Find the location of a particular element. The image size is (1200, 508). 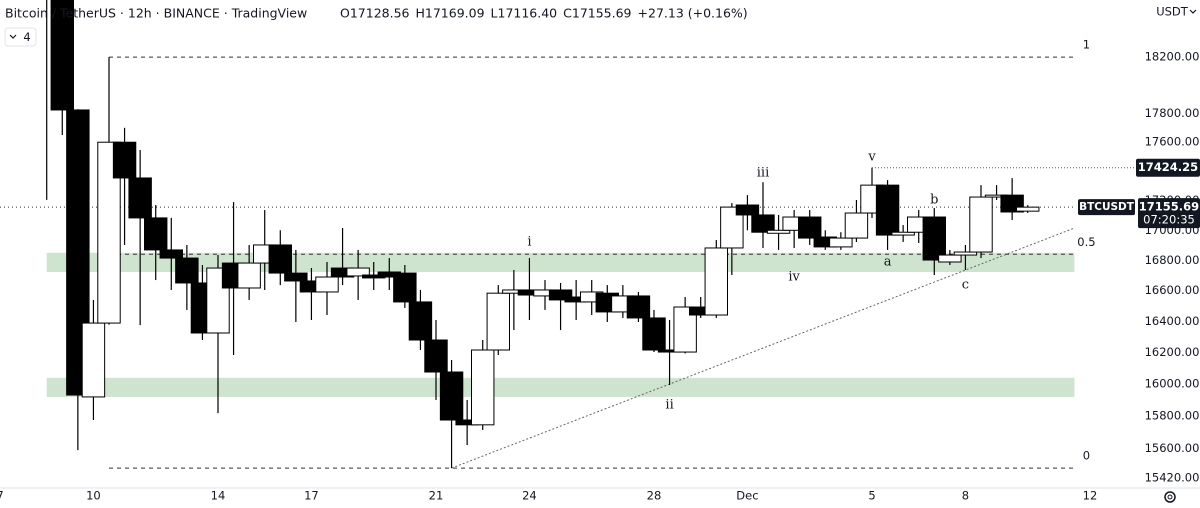

y-tick-label: 17800.00 is located at coordinates (1172, 113).